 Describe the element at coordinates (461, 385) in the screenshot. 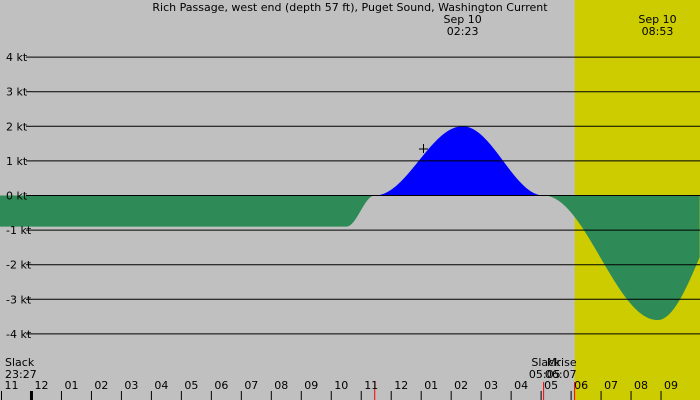

I see `hour-tick-label-15: 02` at that location.